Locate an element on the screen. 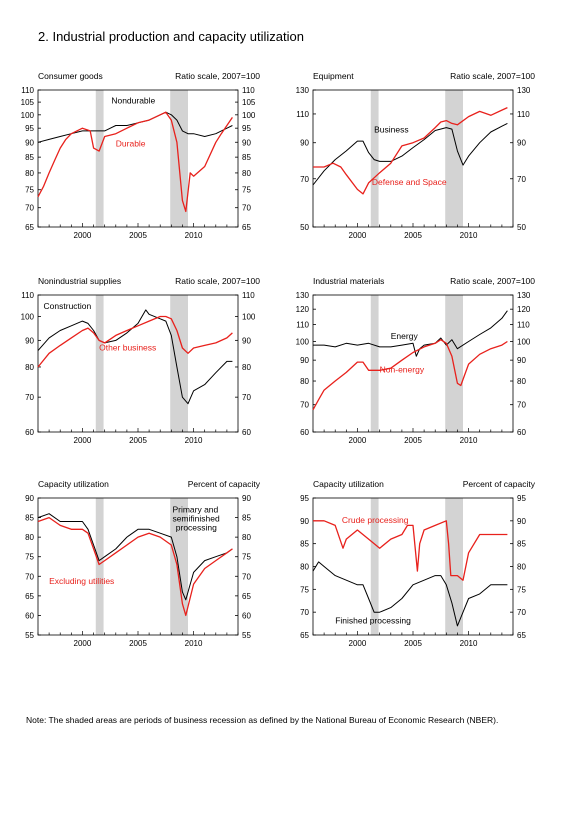 This screenshot has height=815, width=585. y-tick-label-left: 105 is located at coordinates (28, 102).